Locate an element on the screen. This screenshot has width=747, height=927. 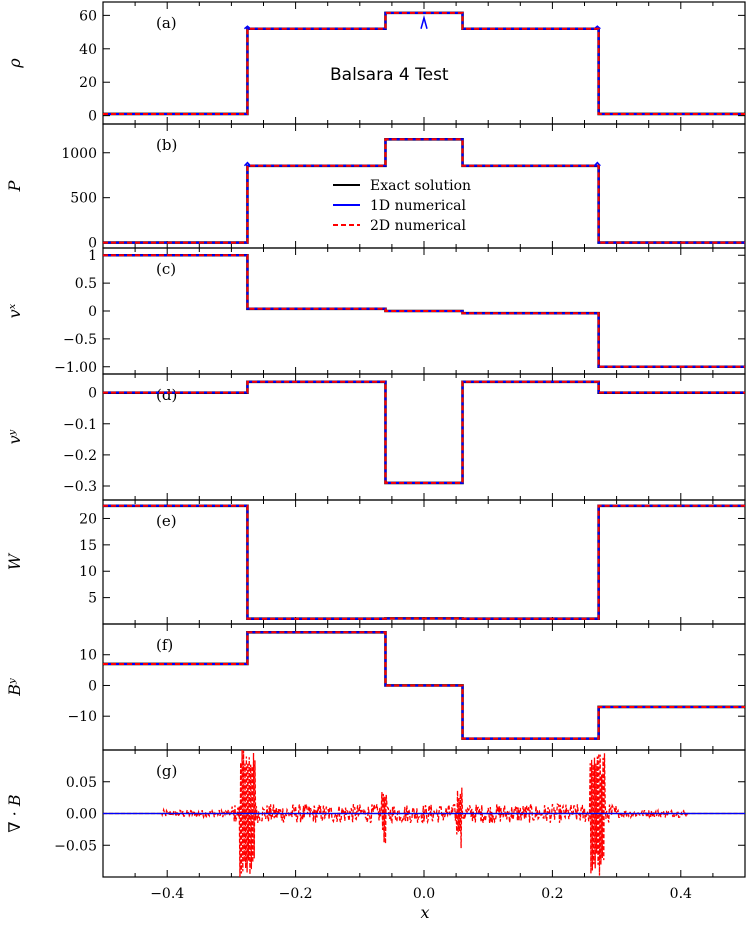
panel-4: 0 −0.1 −0.2 −0.3 vʸ (d) is located at coordinates (375, 437).